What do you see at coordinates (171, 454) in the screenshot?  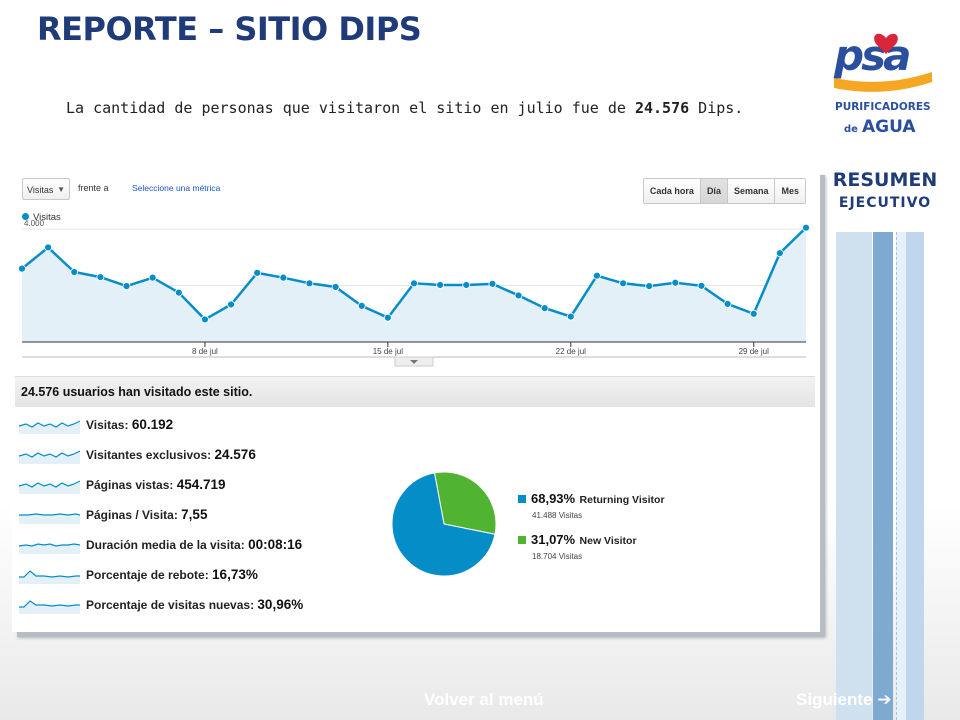 I see `metric-label: Visitantes exclusivos: 24.576` at bounding box center [171, 454].